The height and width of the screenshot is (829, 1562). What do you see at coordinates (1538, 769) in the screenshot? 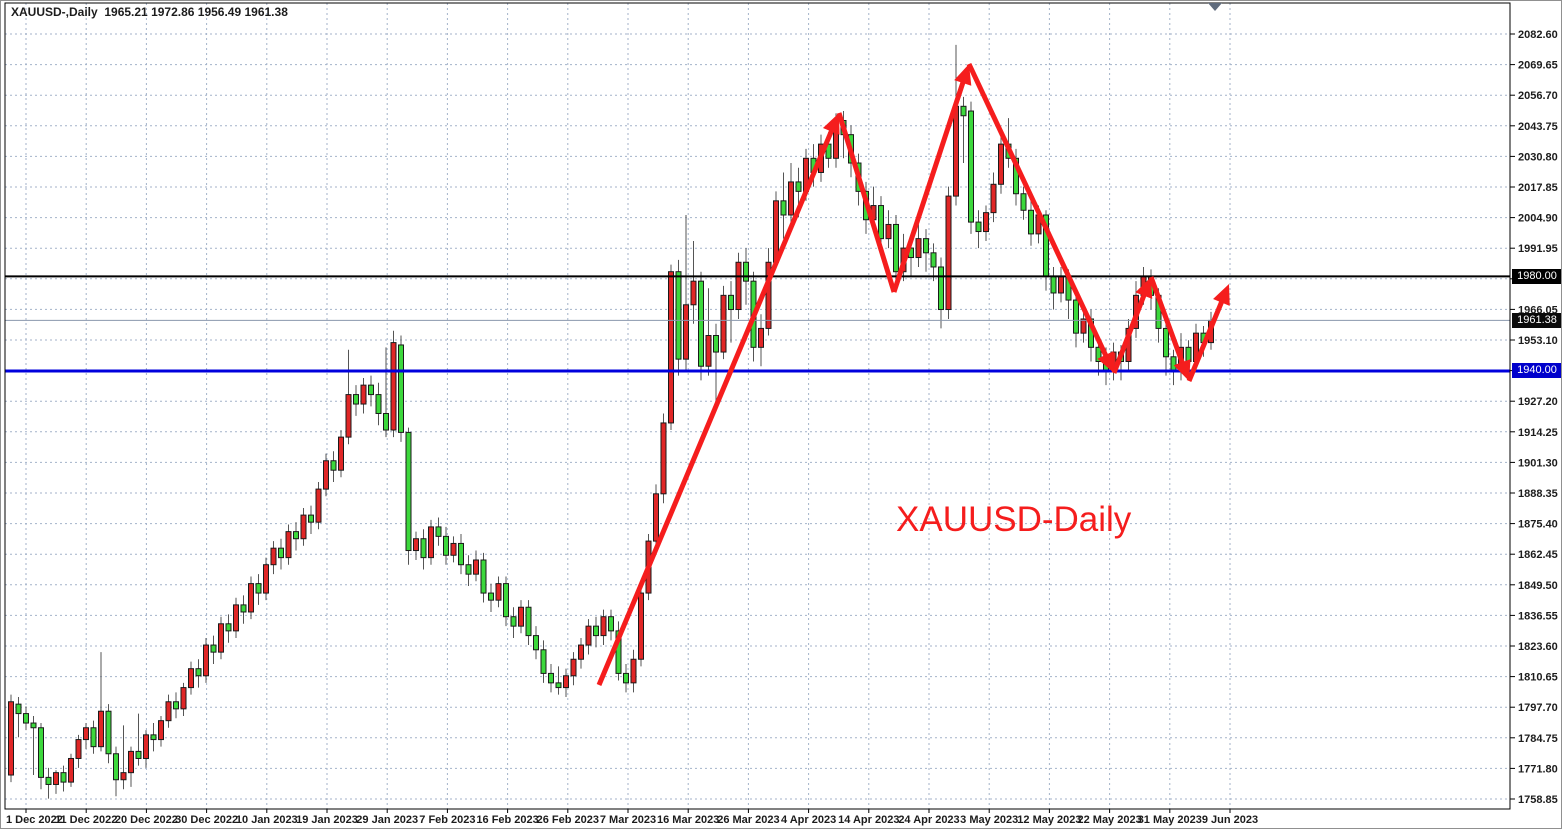
I see `y-axis-label: 1771.80` at bounding box center [1538, 769].